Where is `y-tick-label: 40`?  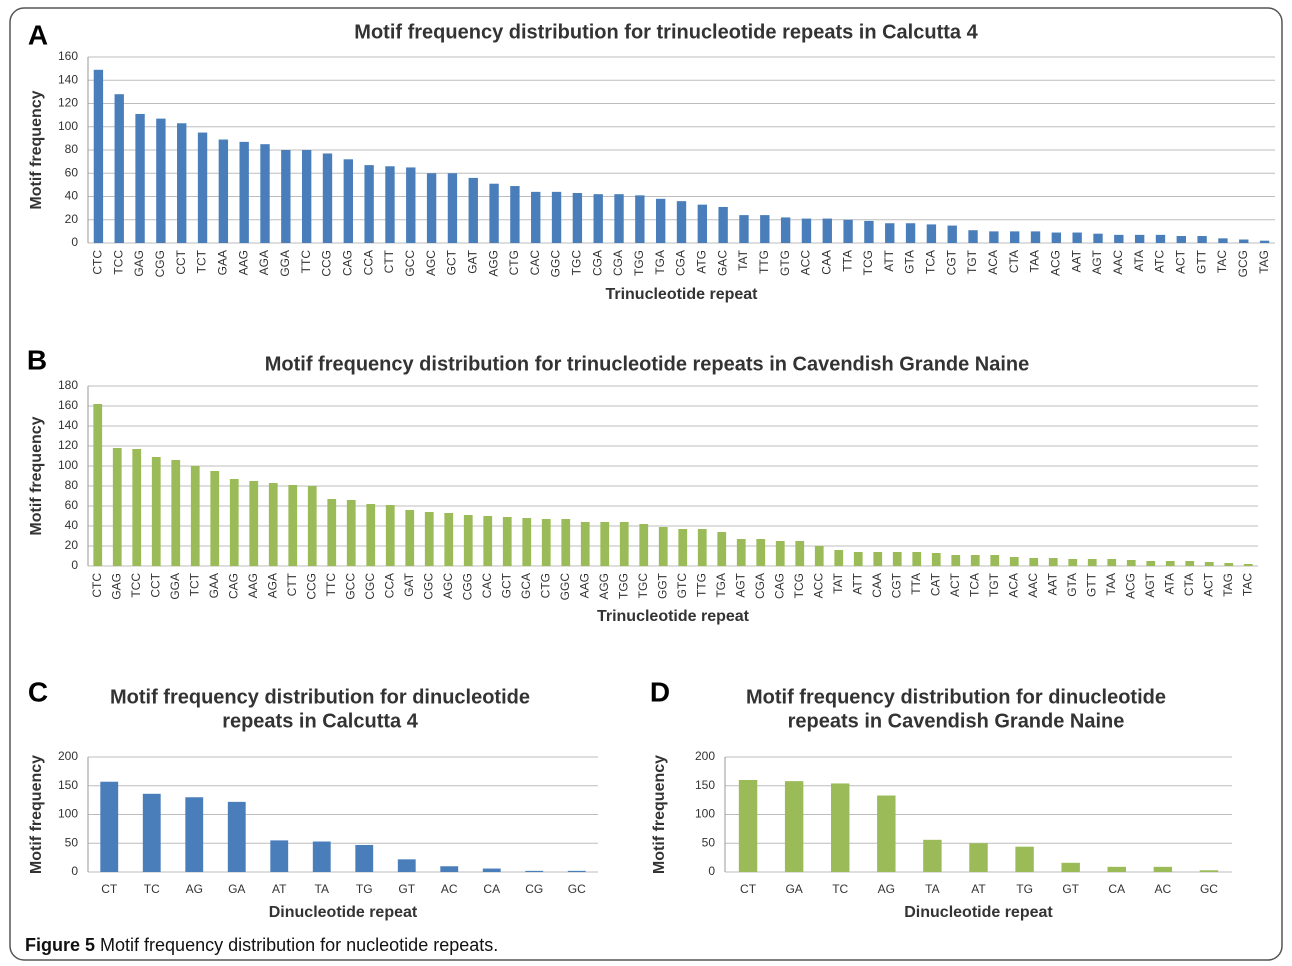 y-tick-label: 40 is located at coordinates (72, 525).